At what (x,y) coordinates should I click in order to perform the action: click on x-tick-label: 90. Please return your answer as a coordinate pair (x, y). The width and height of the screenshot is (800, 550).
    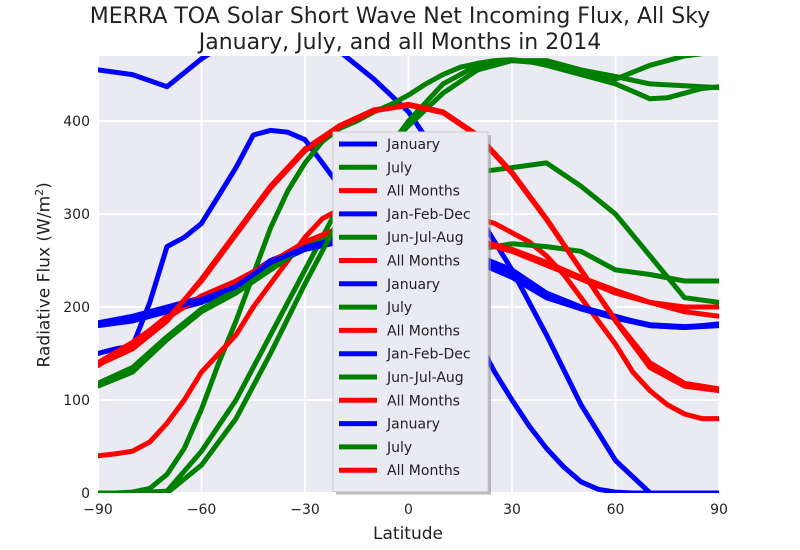
    Looking at the image, I should click on (719, 510).